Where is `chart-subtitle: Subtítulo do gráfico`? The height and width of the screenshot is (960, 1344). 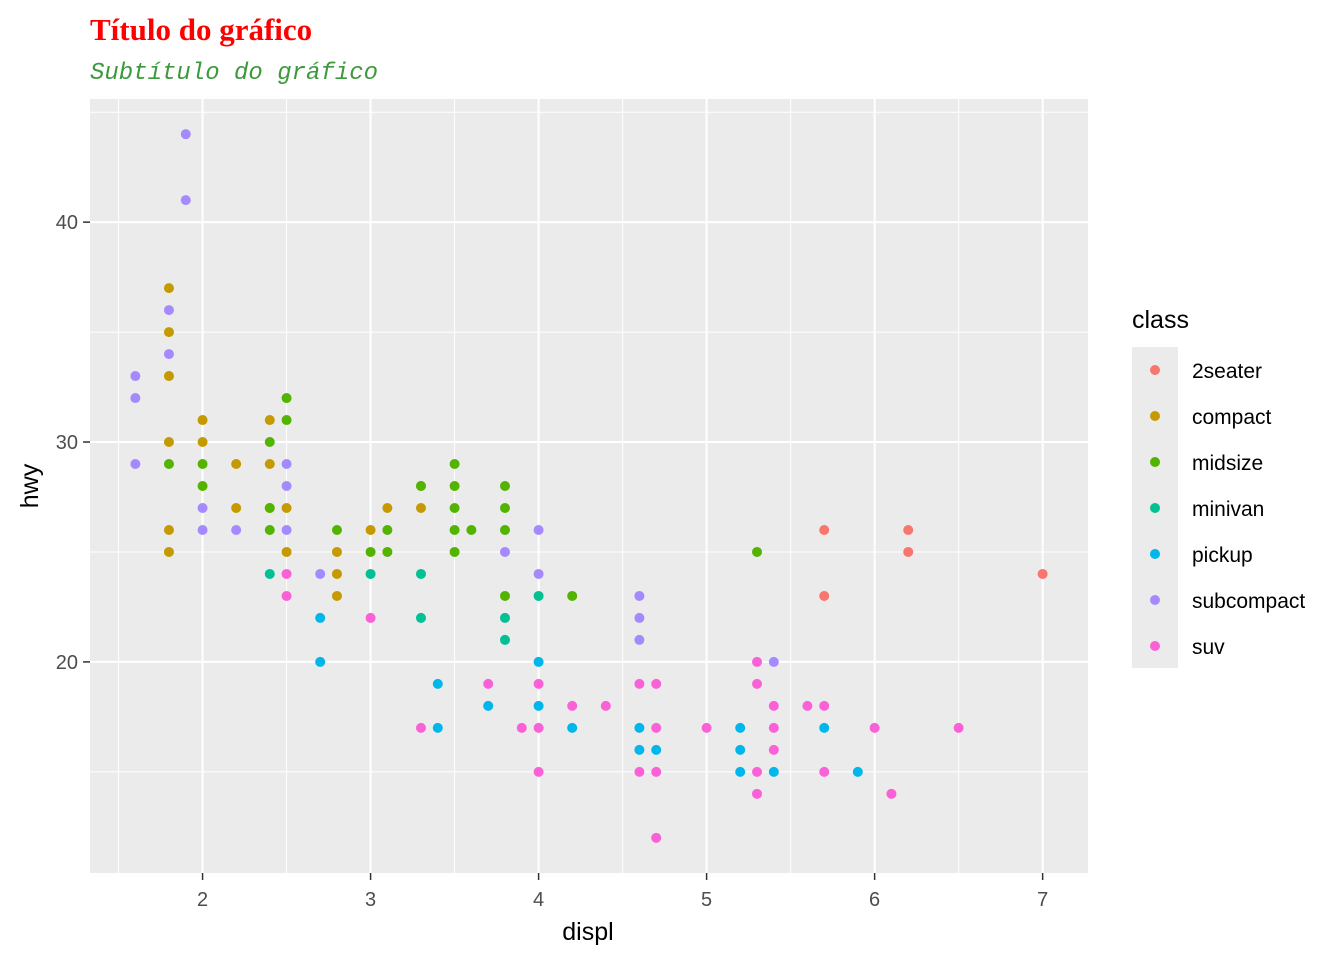 chart-subtitle: Subtítulo do gráfico is located at coordinates (234, 73).